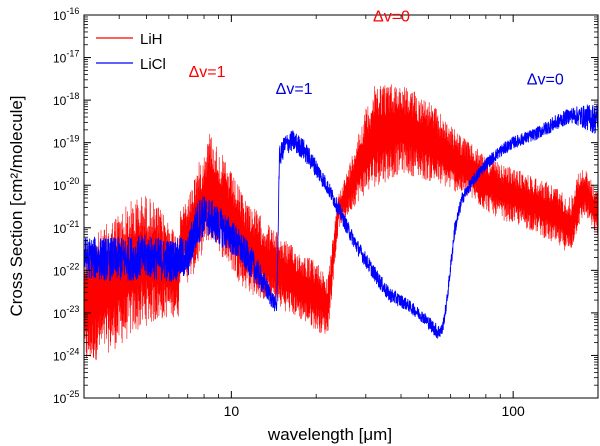 The image size is (600, 446). Describe the element at coordinates (66, 312) in the screenshot. I see `y-tick-label: 10-23` at that location.